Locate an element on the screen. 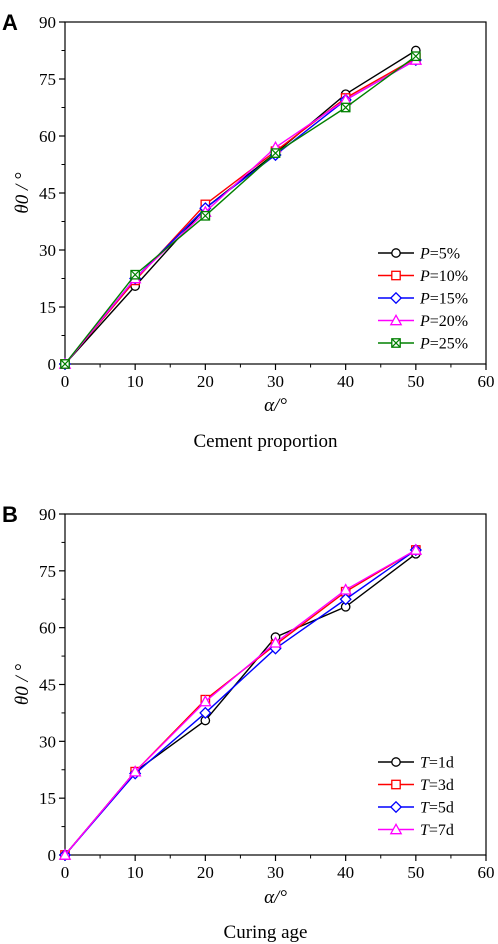 The image size is (498, 944). chart-a-x-tick-label: 40 is located at coordinates (345, 381).